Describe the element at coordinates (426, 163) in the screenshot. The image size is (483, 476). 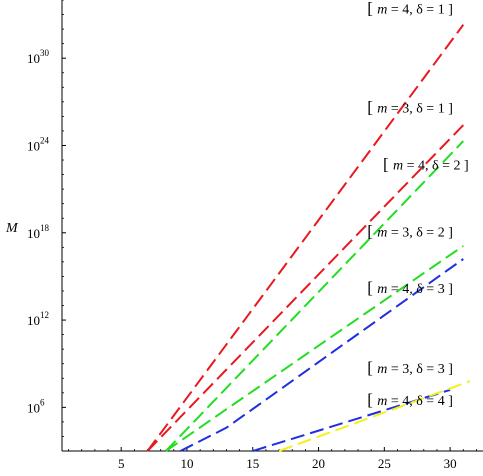
I see `series-annotation-3: [ m = 4, δ = 2 ]` at that location.